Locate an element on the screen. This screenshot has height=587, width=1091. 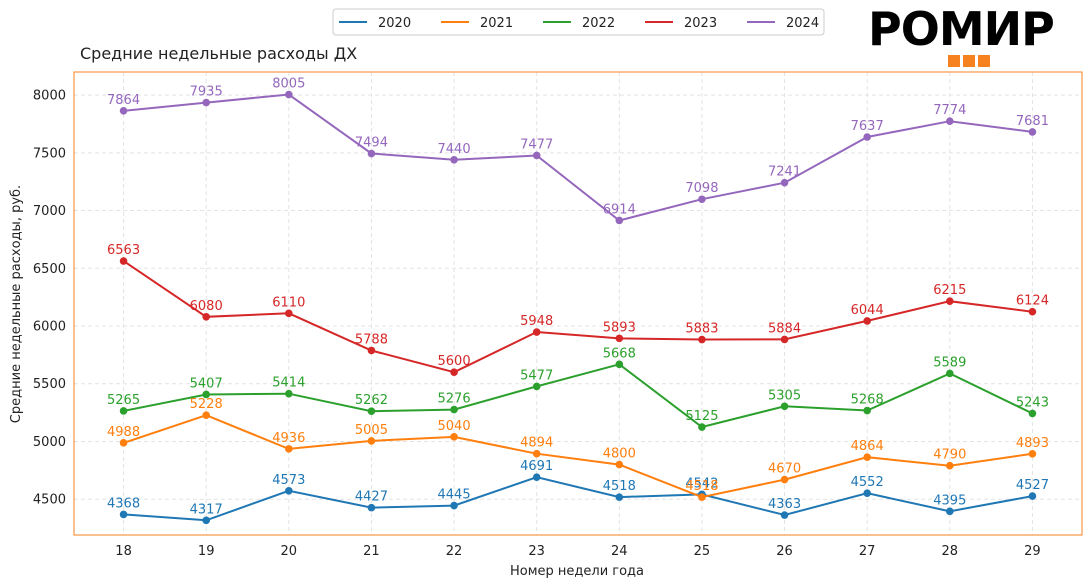
legend-item-2022: 2022 is located at coordinates (579, 23).